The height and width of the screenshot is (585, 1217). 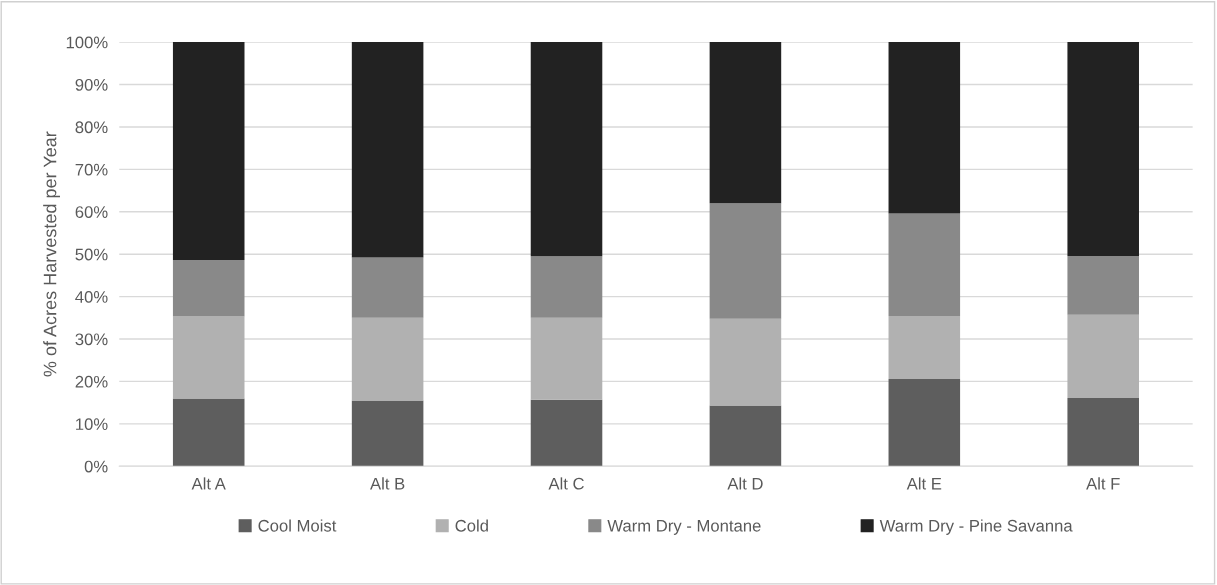 What do you see at coordinates (91, 169) in the screenshot?
I see `y-tick-label: 70%` at bounding box center [91, 169].